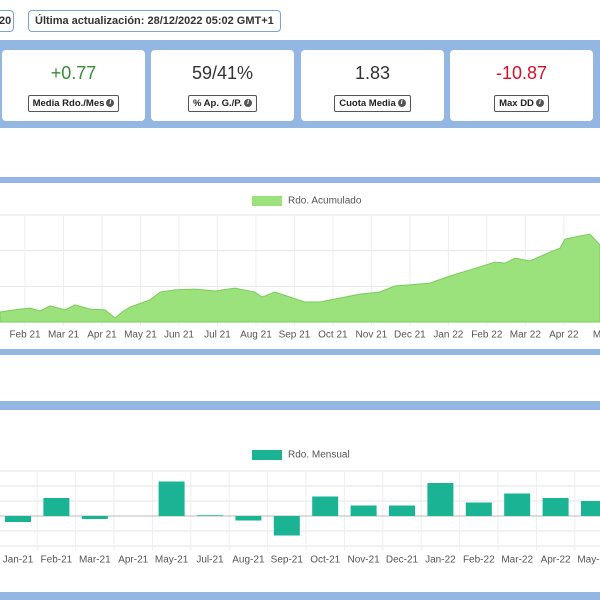 The image size is (600, 600). What do you see at coordinates (295, 335) in the screenshot?
I see `x-tick-label: Sep 21` at bounding box center [295, 335].